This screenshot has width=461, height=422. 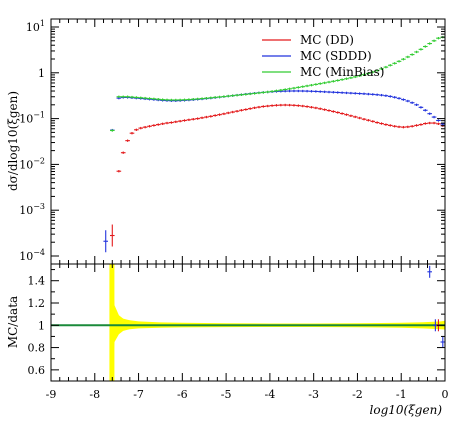 What do you see at coordinates (342, 72) in the screenshot?
I see `legend-label: MC (MinBias)` at bounding box center [342, 72].